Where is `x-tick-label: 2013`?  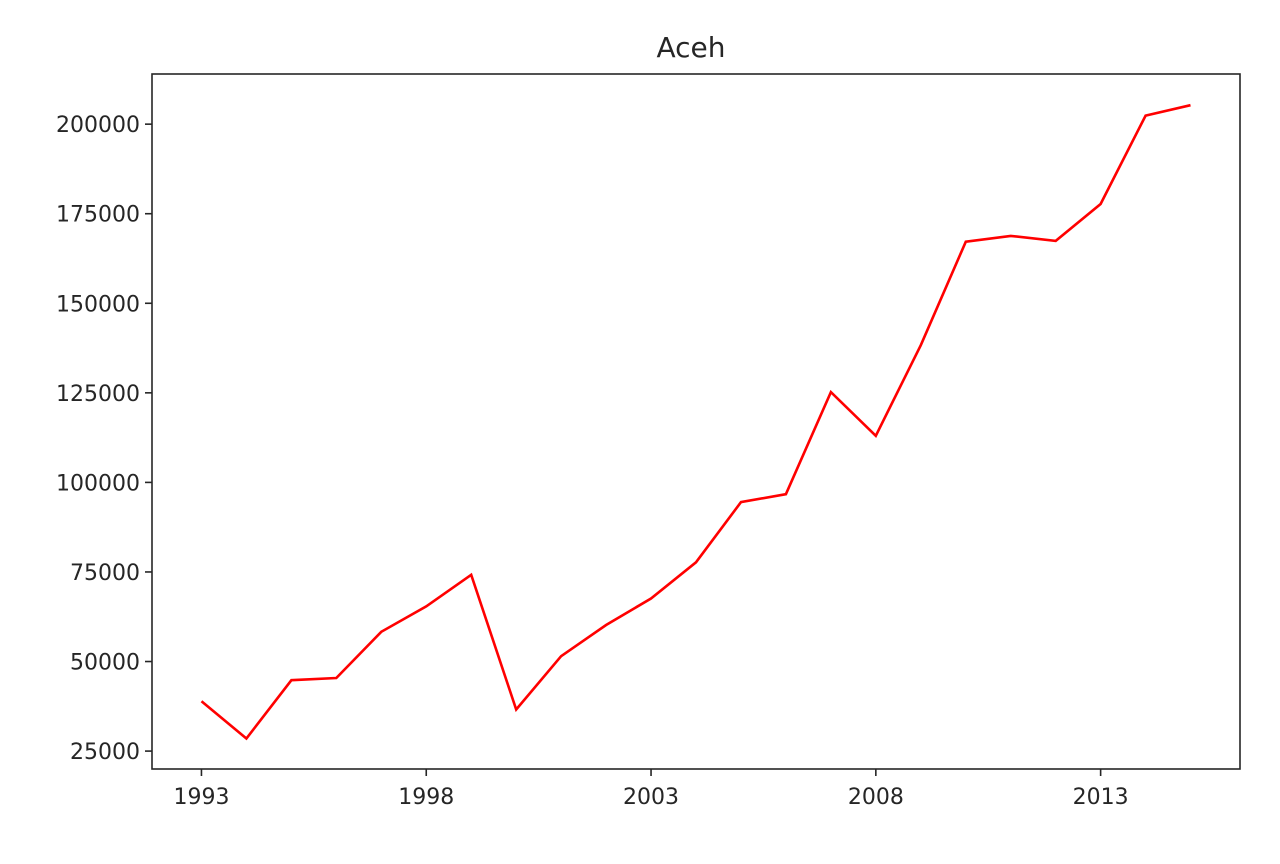
x-tick-label: 2013 is located at coordinates (1101, 797).